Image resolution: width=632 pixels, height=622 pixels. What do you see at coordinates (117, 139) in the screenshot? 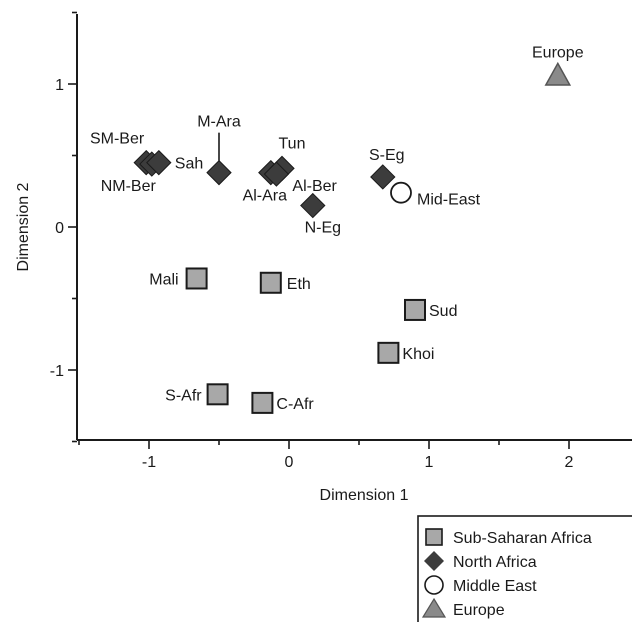
I see `point-label-sm-ber: SM-Ber` at bounding box center [117, 139].